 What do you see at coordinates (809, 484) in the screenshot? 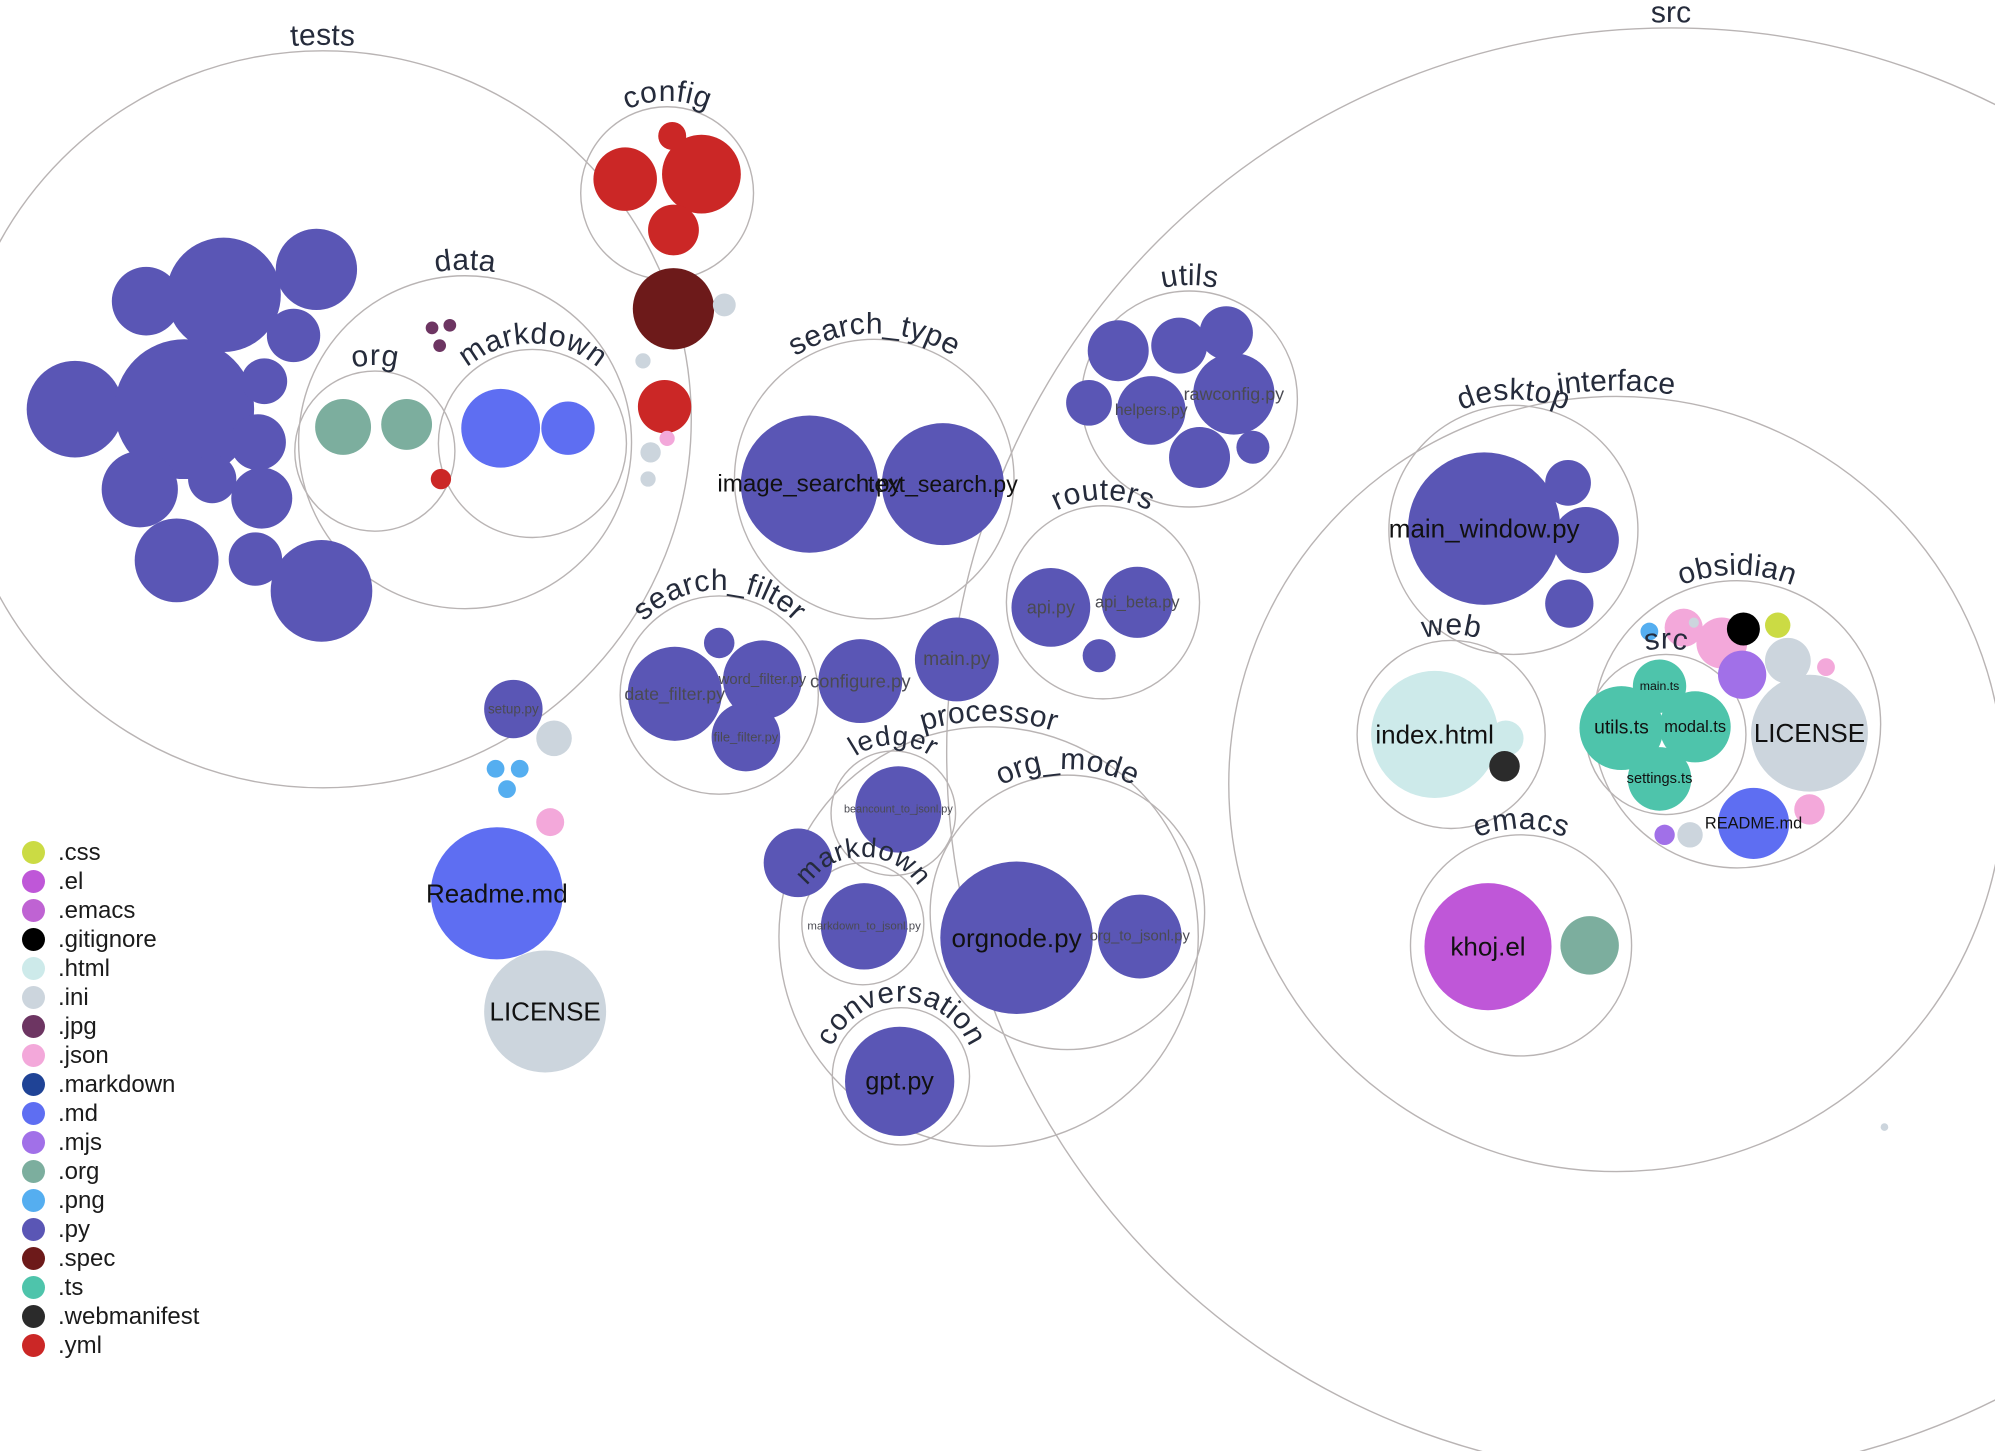
I see `file-circle-image_search.py` at bounding box center [809, 484].